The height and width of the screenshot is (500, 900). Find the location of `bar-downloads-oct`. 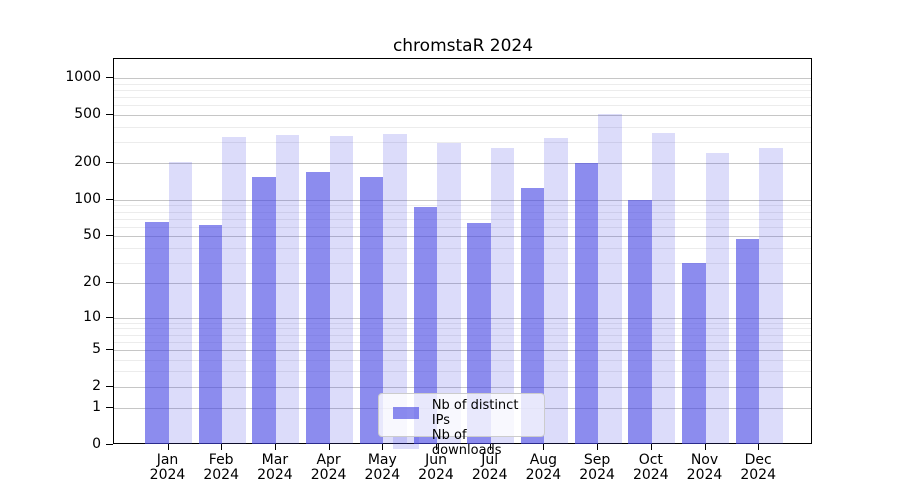

bar-downloads-oct is located at coordinates (663, 288).